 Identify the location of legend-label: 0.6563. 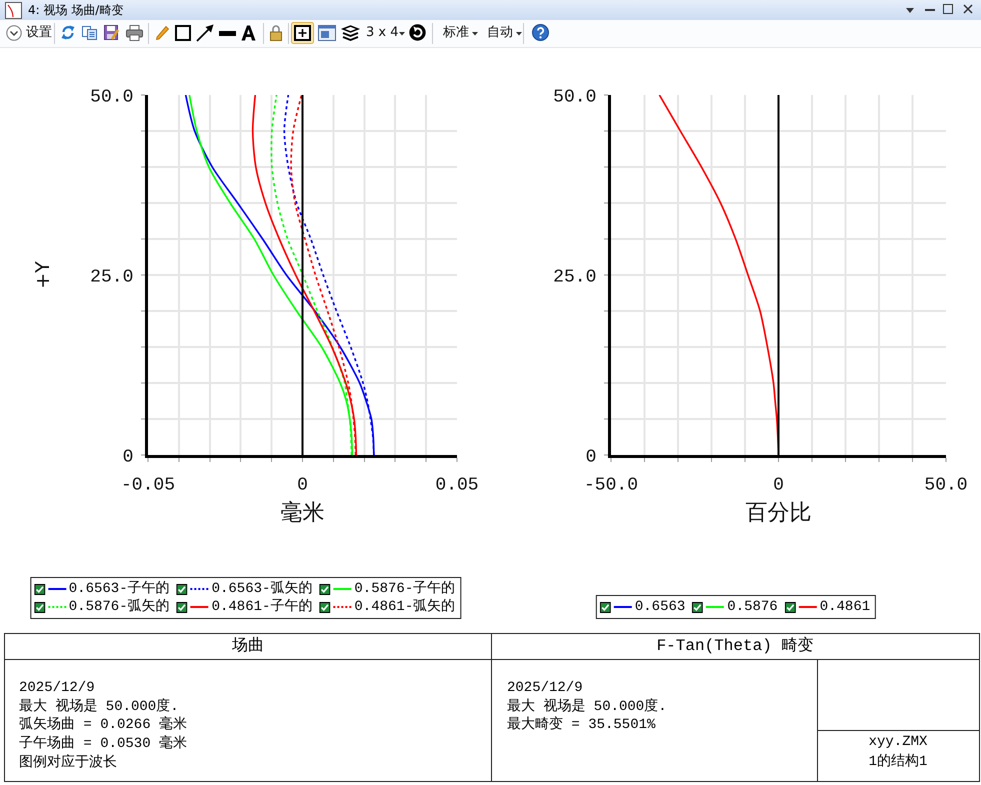
(660, 607).